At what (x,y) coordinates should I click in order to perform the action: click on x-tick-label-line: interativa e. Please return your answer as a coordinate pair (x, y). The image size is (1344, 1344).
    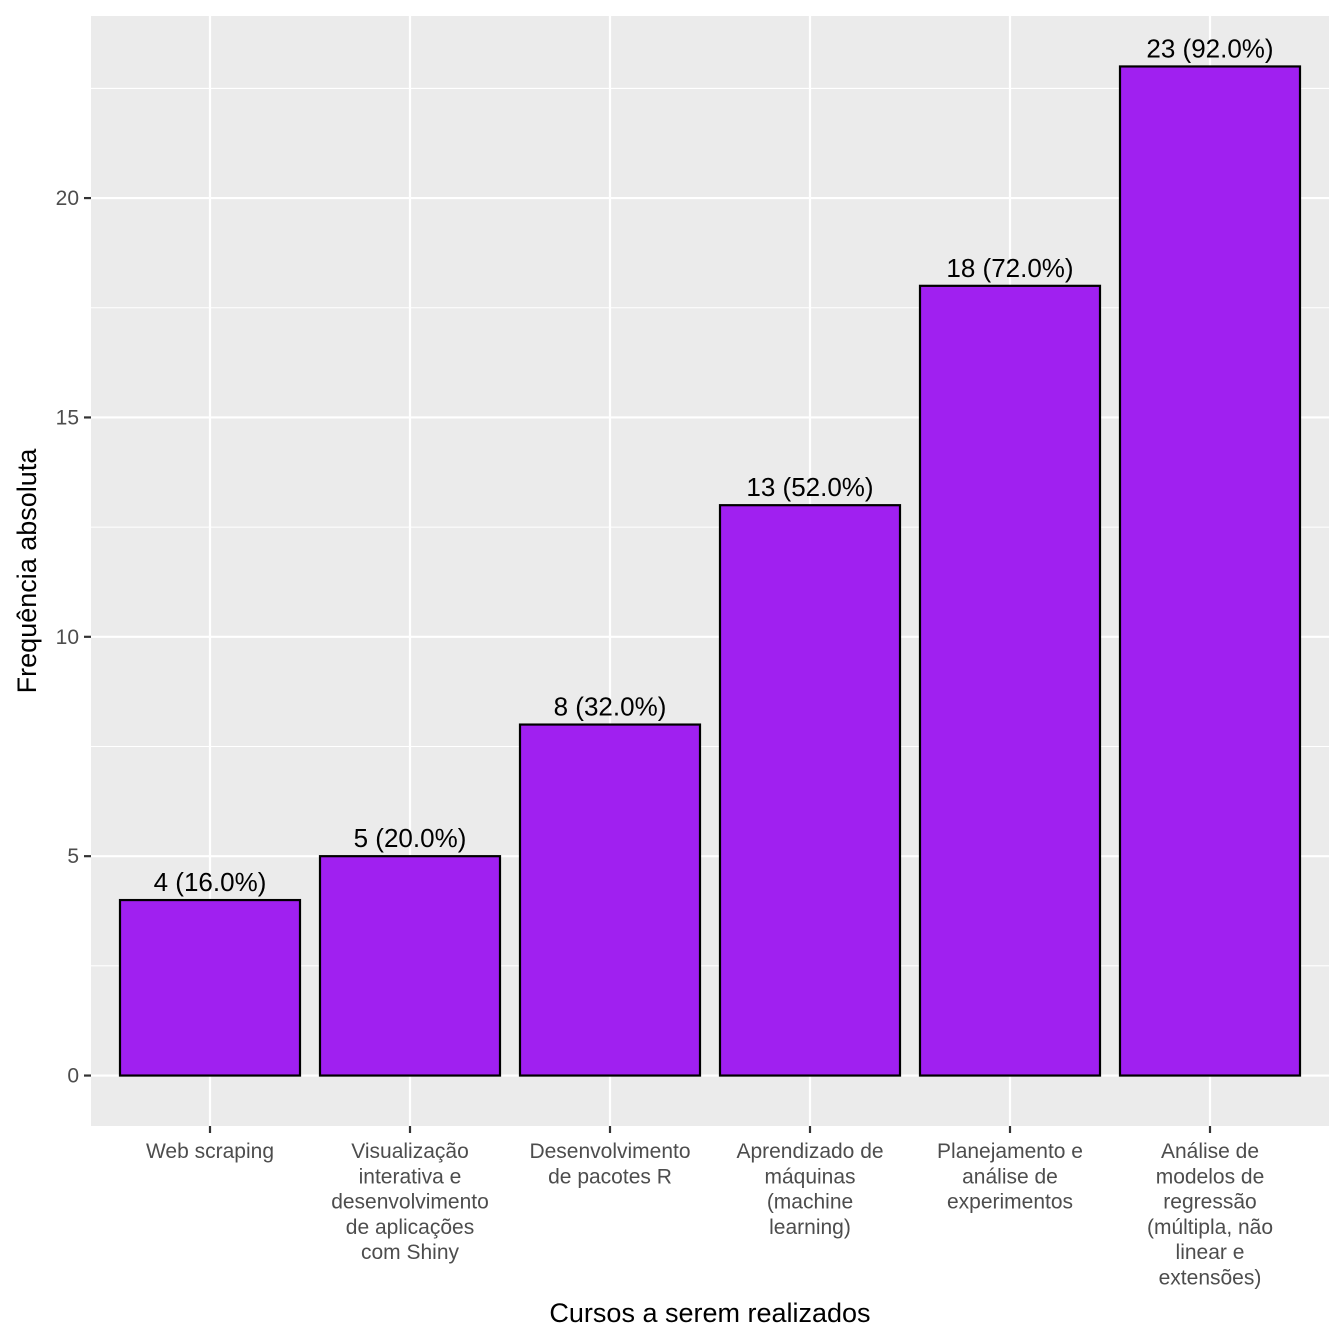
    Looking at the image, I should click on (410, 1176).